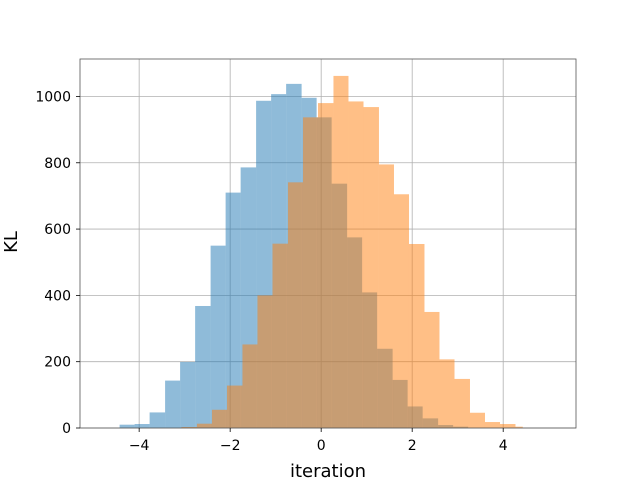 Image resolution: width=640 pixels, height=480 pixels. Describe the element at coordinates (57, 164) in the screenshot. I see `y-tick-label: 800` at that location.